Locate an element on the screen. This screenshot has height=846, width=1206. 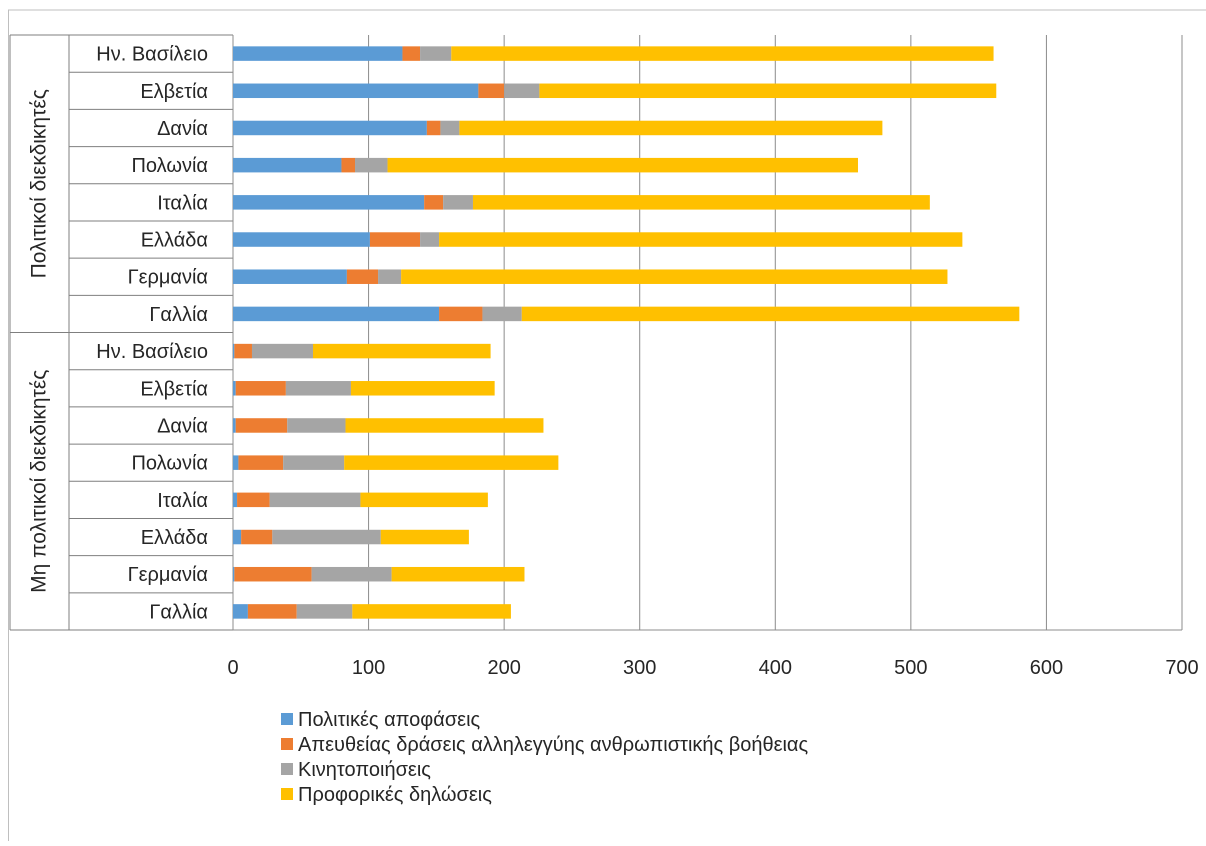
x-tick-label: 600 is located at coordinates (1046, 668).